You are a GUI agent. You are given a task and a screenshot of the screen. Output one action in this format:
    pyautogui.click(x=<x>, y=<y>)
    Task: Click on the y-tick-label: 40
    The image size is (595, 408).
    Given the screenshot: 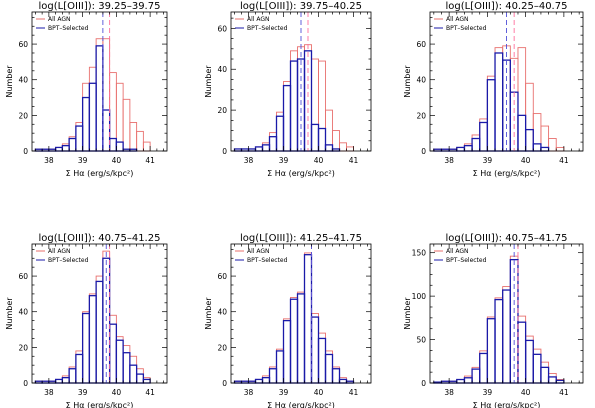 What is the action you would take?
    pyautogui.click(x=23, y=80)
    